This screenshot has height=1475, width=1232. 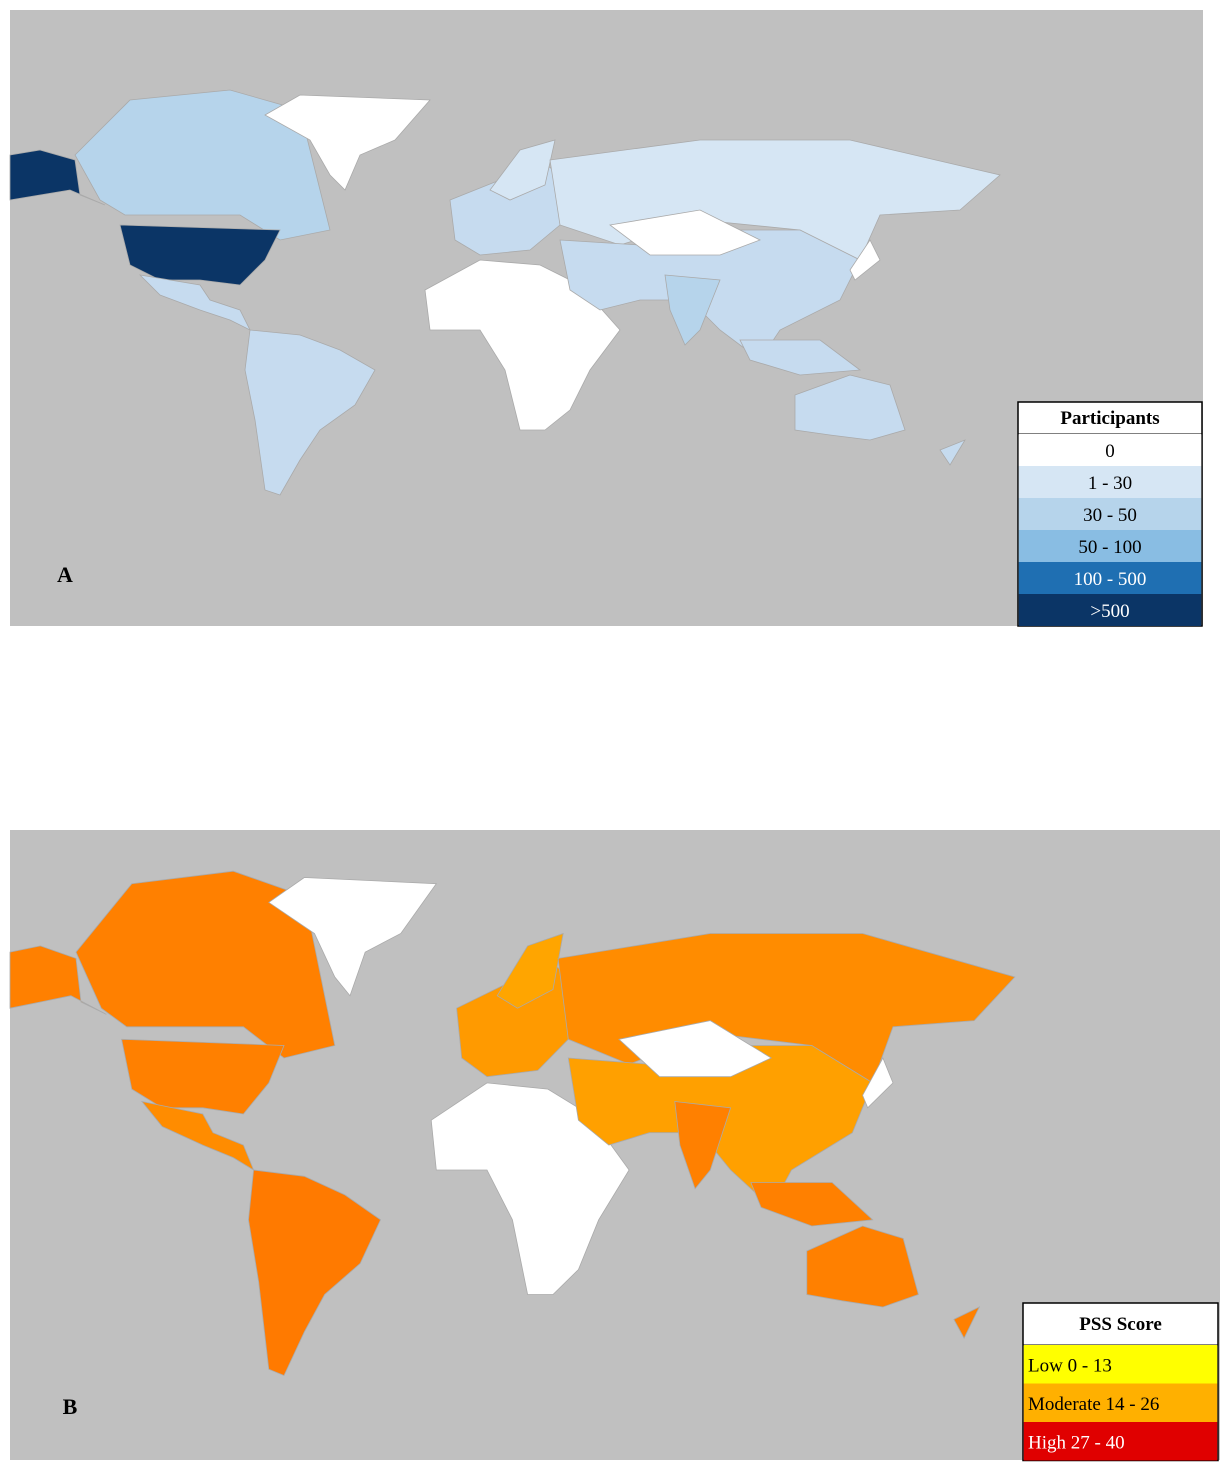 I want to click on legend-label: 100 - 500, so click(x=1110, y=579).